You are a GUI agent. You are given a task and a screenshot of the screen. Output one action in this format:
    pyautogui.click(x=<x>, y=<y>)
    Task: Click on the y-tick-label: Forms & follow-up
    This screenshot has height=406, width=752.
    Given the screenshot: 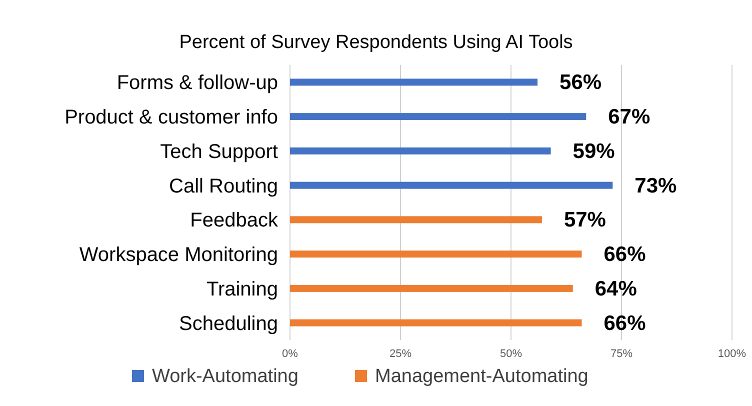 What is the action you would take?
    pyautogui.click(x=197, y=83)
    